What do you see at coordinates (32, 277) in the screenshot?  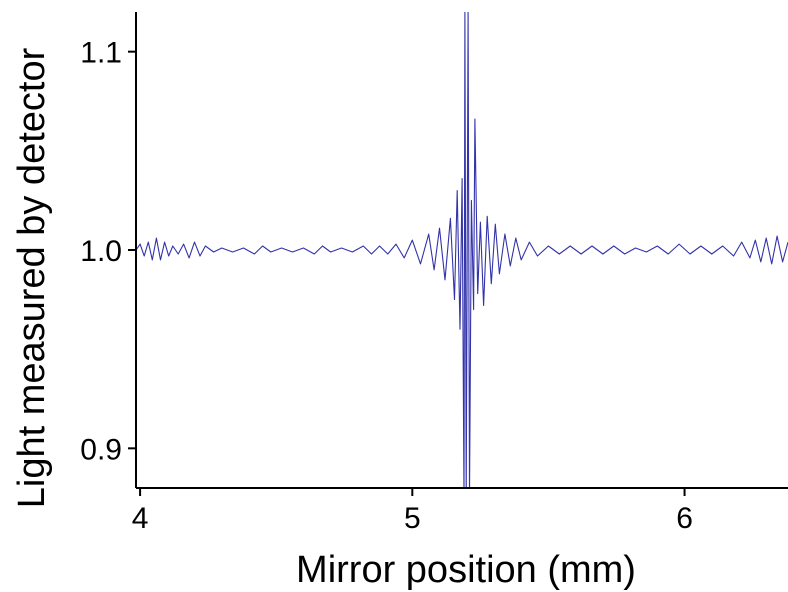 I see `y-axis-title: Light measured by detector` at bounding box center [32, 277].